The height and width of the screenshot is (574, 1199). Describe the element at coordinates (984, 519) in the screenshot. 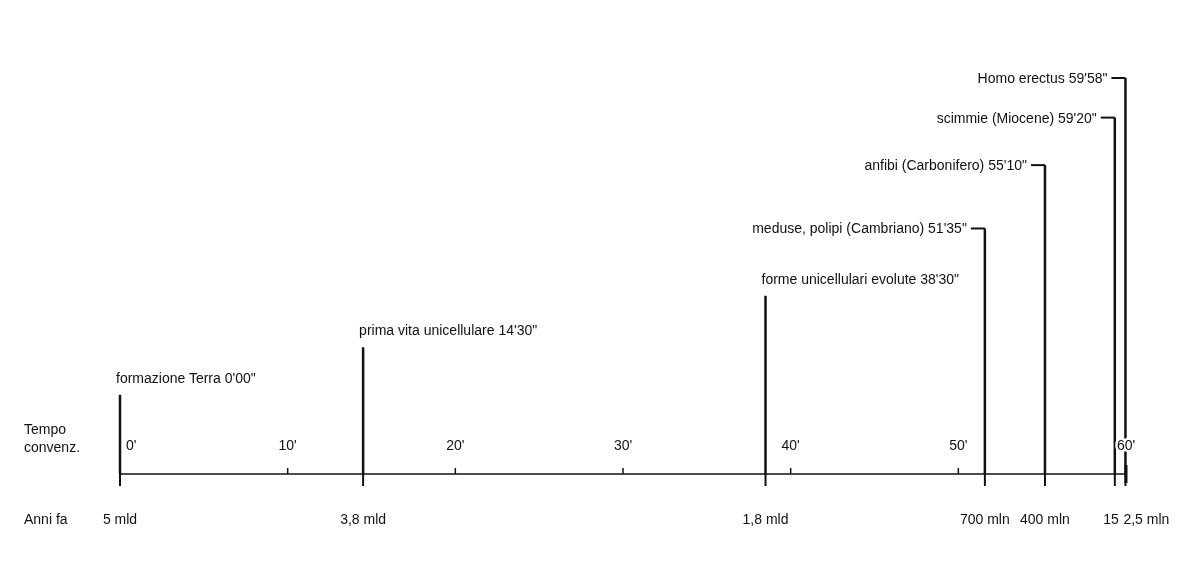

I see `text: 700 mln` at that location.